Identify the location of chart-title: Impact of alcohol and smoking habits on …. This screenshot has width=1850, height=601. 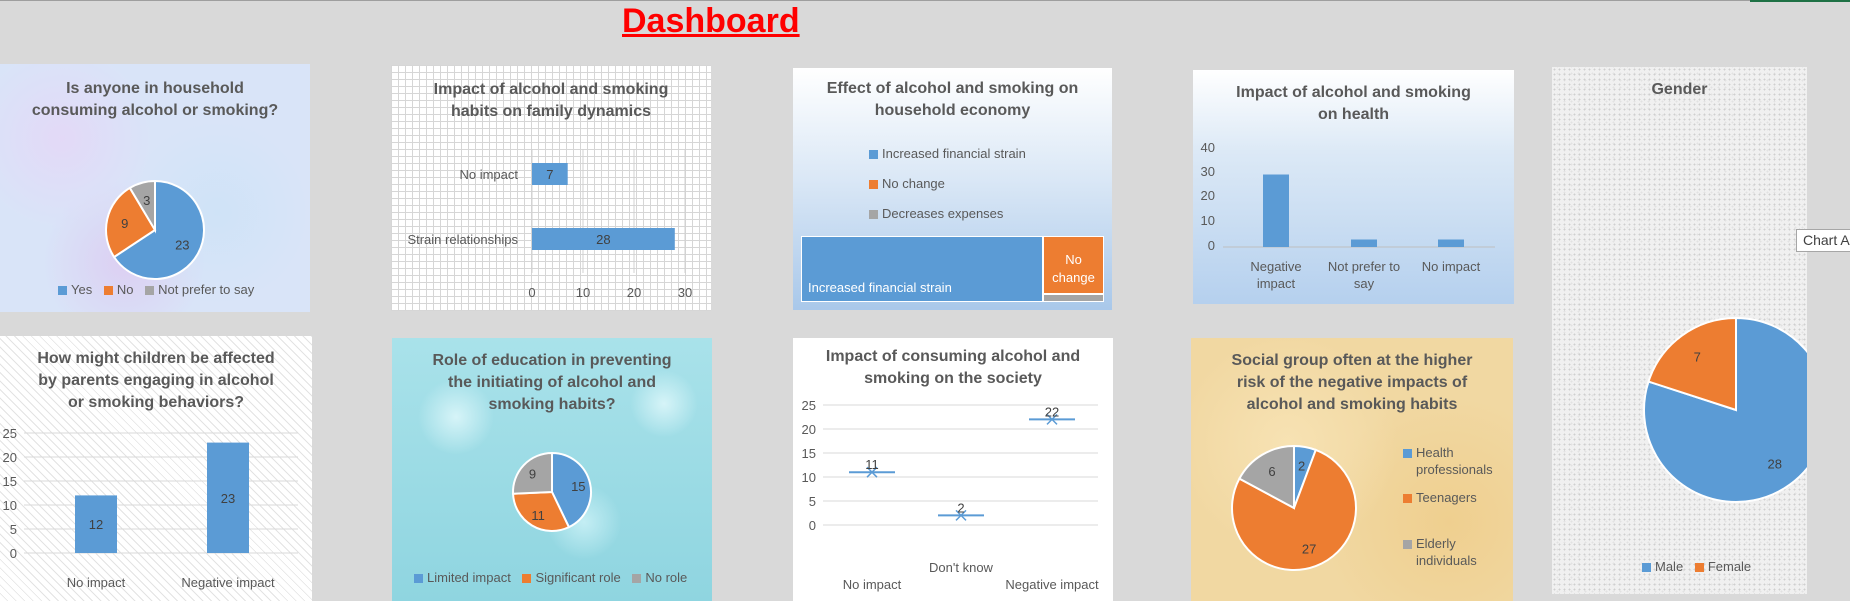
(551, 100).